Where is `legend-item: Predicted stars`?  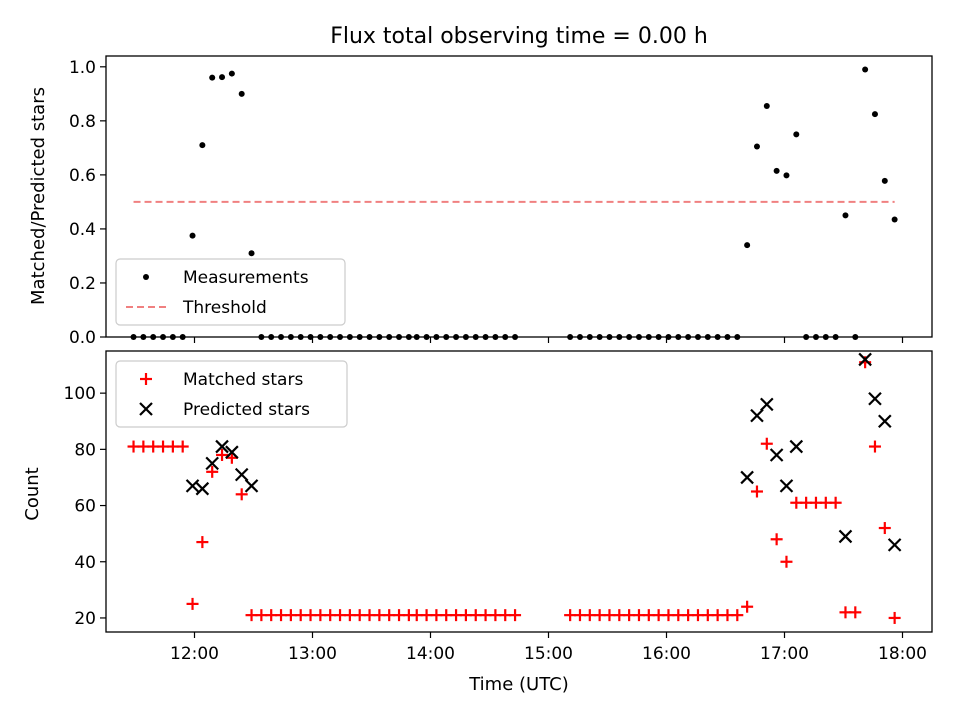
legend-item: Predicted stars is located at coordinates (224, 410).